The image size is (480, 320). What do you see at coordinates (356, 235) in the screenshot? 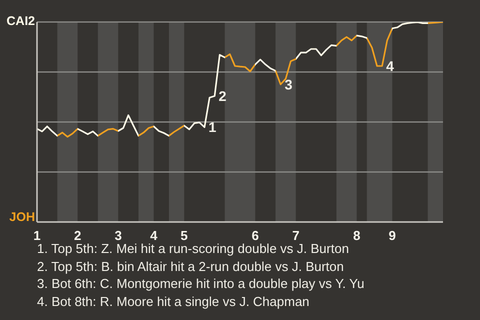
I see `x-tick-label: 8` at bounding box center [356, 235].